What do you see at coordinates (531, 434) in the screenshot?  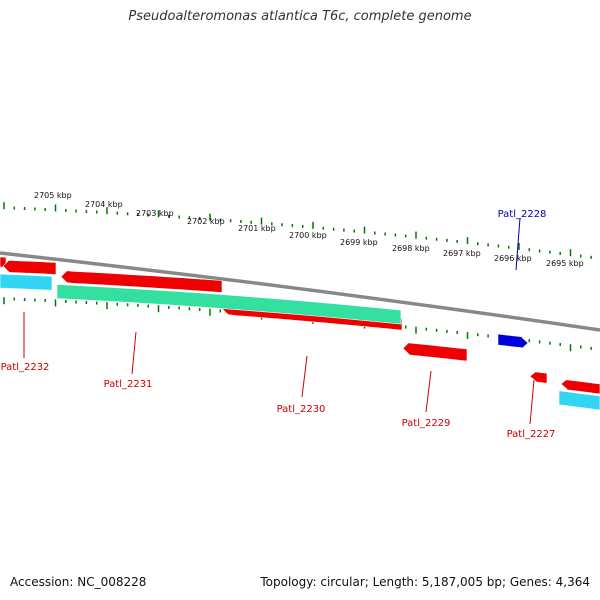 I see `gene-label: Patl_2227` at bounding box center [531, 434].